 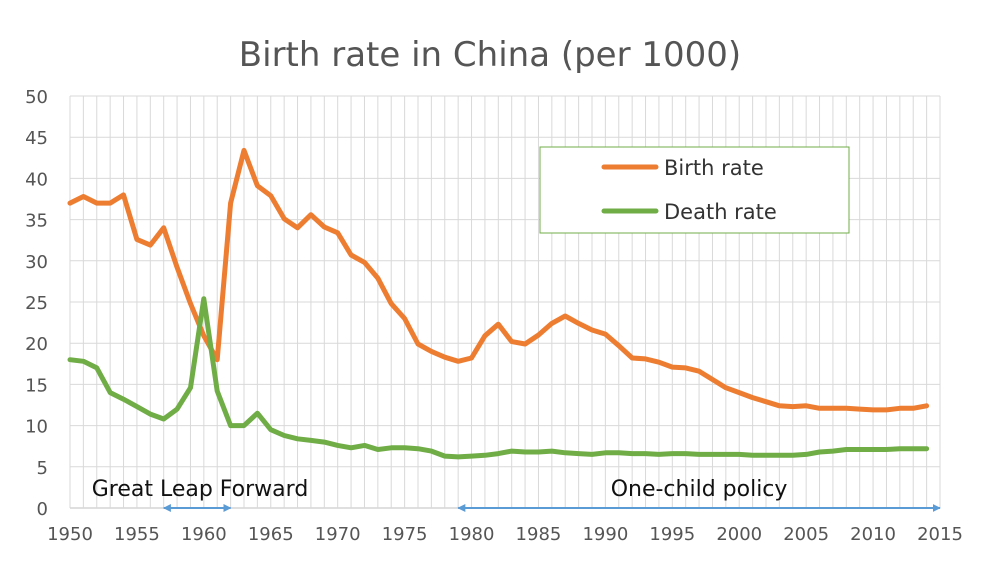 What do you see at coordinates (539, 534) in the screenshot?
I see `x-tick-label: 1985` at bounding box center [539, 534].